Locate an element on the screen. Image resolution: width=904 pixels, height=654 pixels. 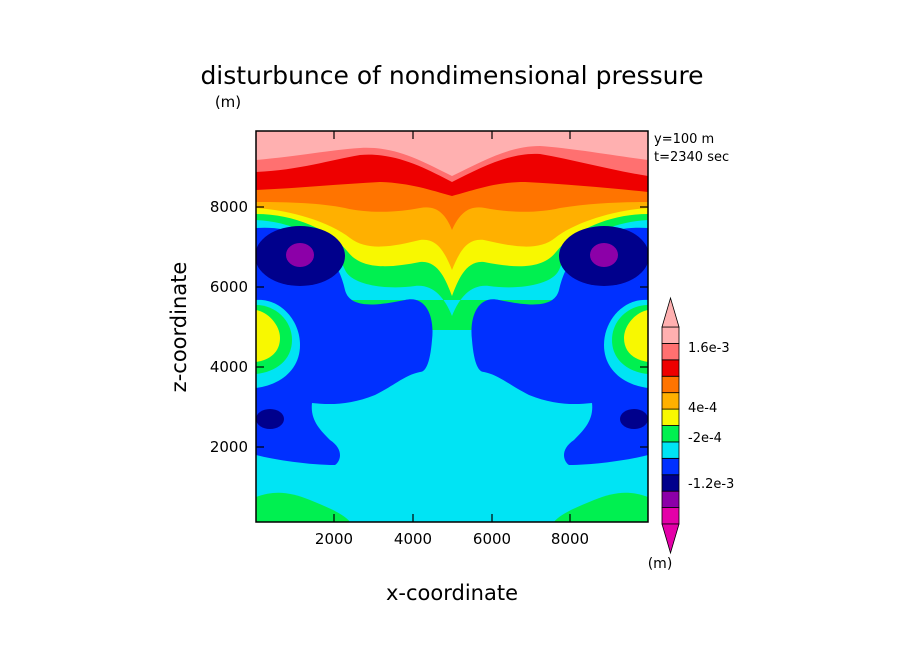
contour-yellow-side-left is located at coordinates (268, 336).